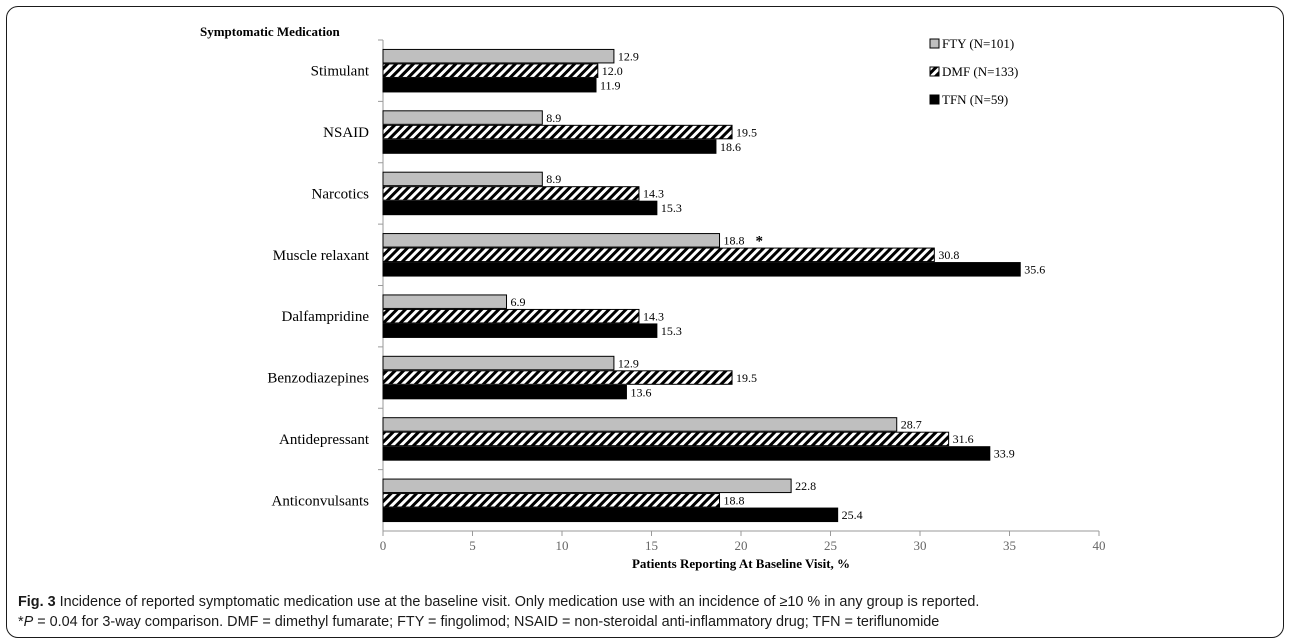 The width and height of the screenshot is (1292, 643). What do you see at coordinates (557, 377) in the screenshot?
I see `bar-dmf-n-133-benzodiazepines` at bounding box center [557, 377].